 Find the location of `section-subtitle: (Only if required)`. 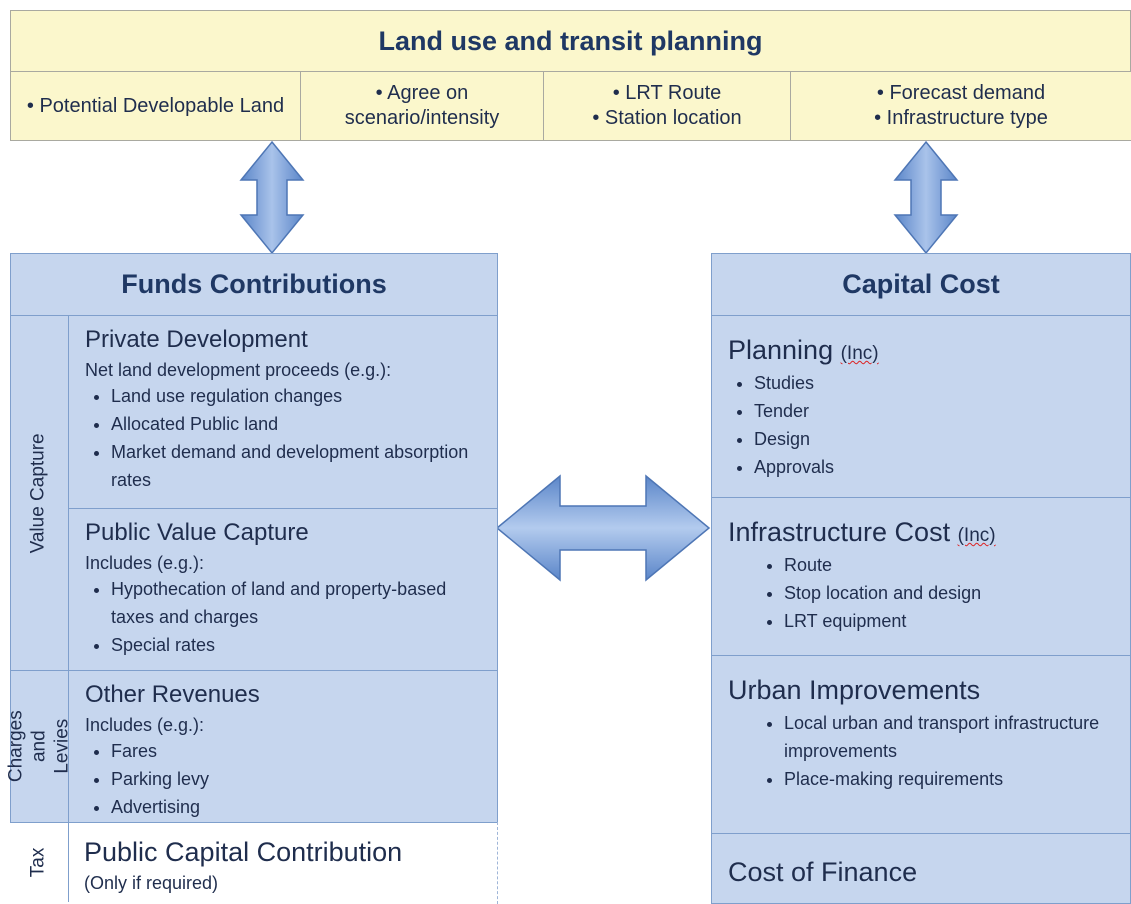

section-subtitle: (Only if required) is located at coordinates (151, 883).